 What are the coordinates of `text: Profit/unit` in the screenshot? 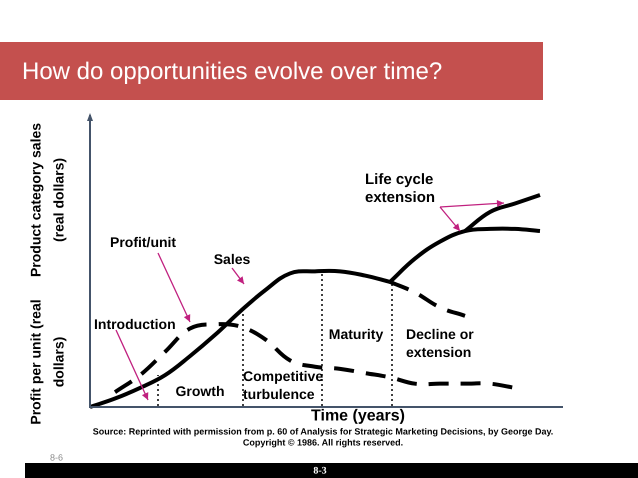 It's located at (143, 242).